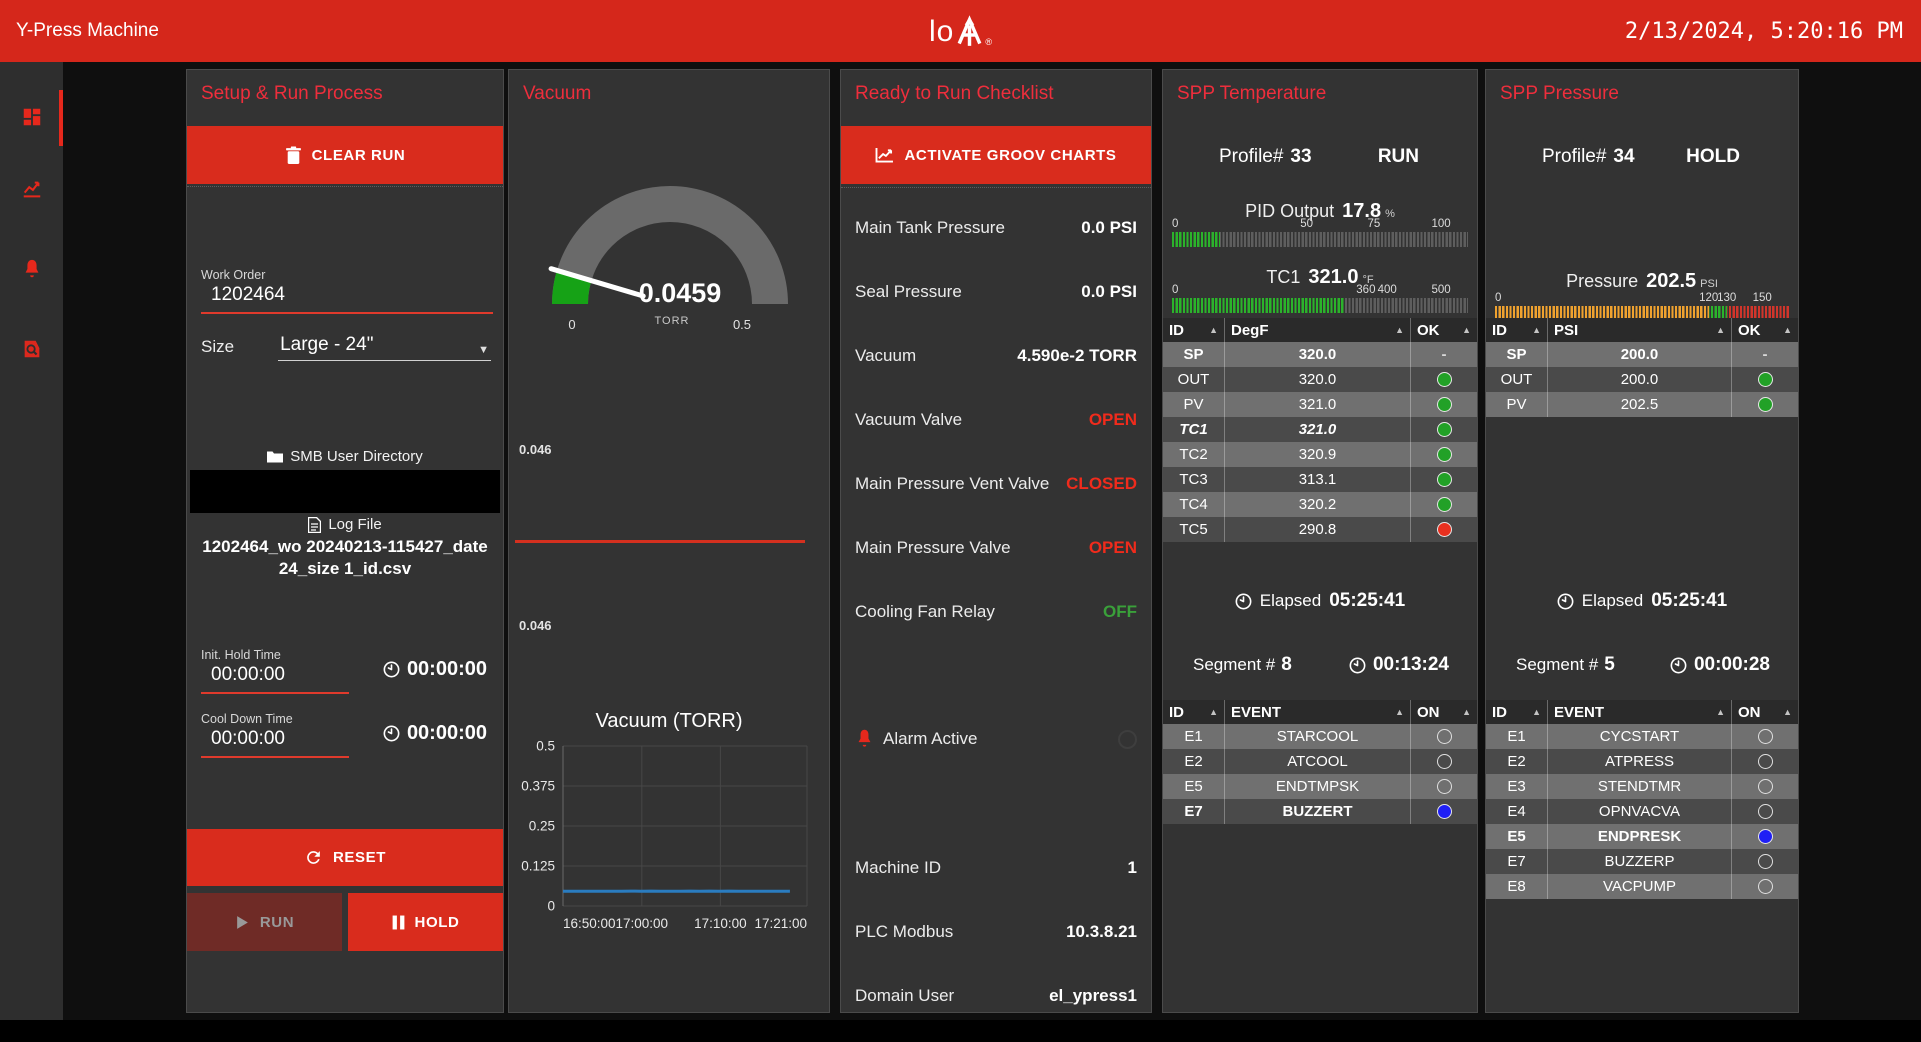 This screenshot has width=1921, height=1042. I want to click on sidebar-item-dashboard, so click(31, 117).